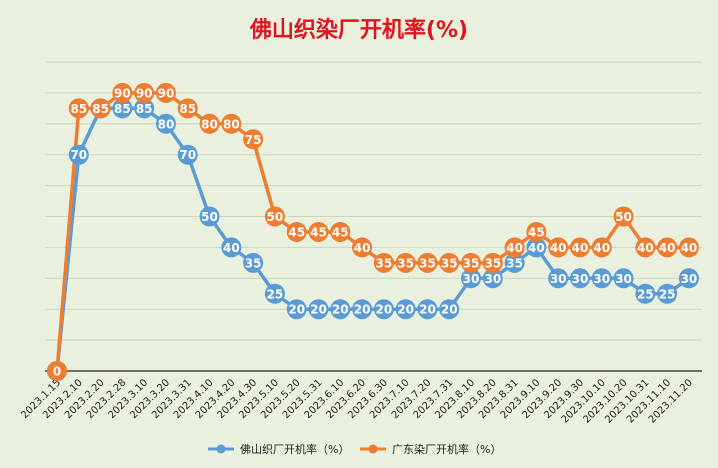  I want to click on data-label: 70, so click(187, 155).